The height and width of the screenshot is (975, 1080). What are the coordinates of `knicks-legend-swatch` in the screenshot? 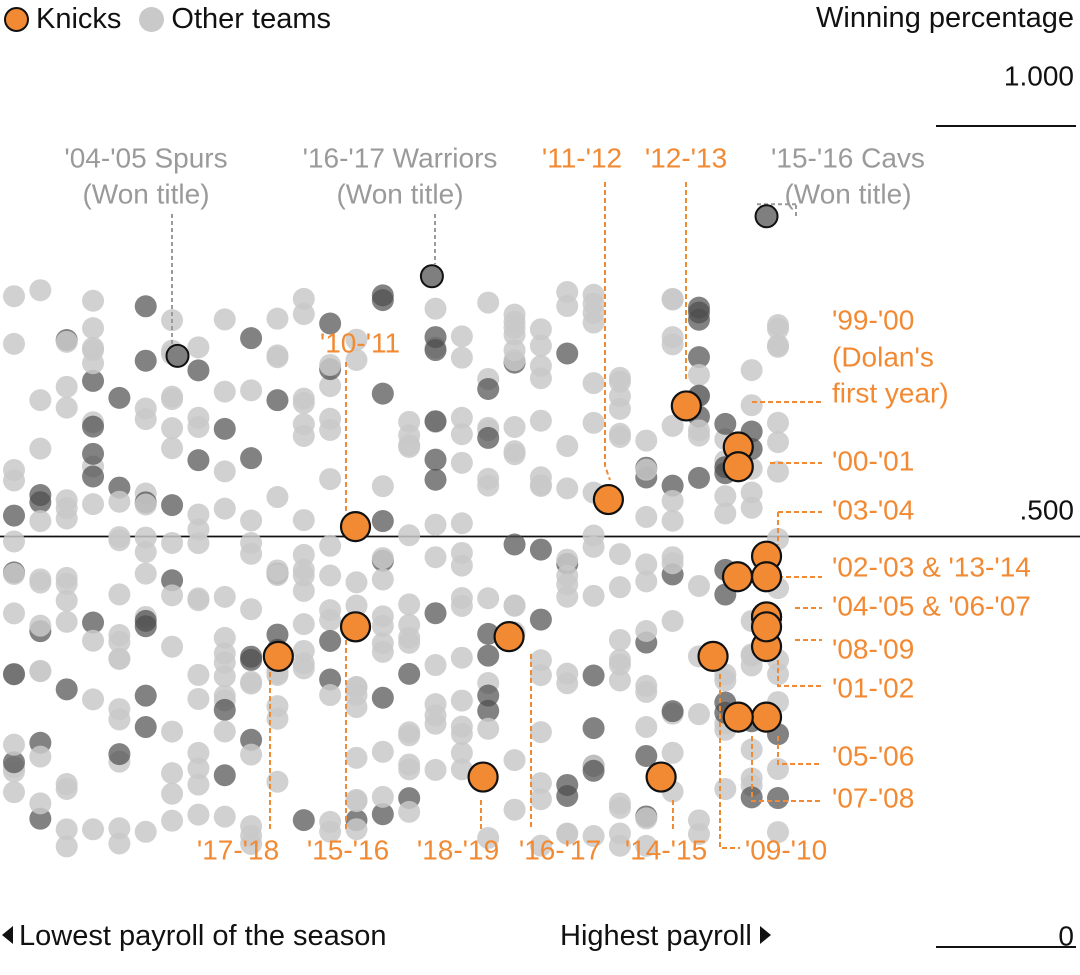 It's located at (16, 19).